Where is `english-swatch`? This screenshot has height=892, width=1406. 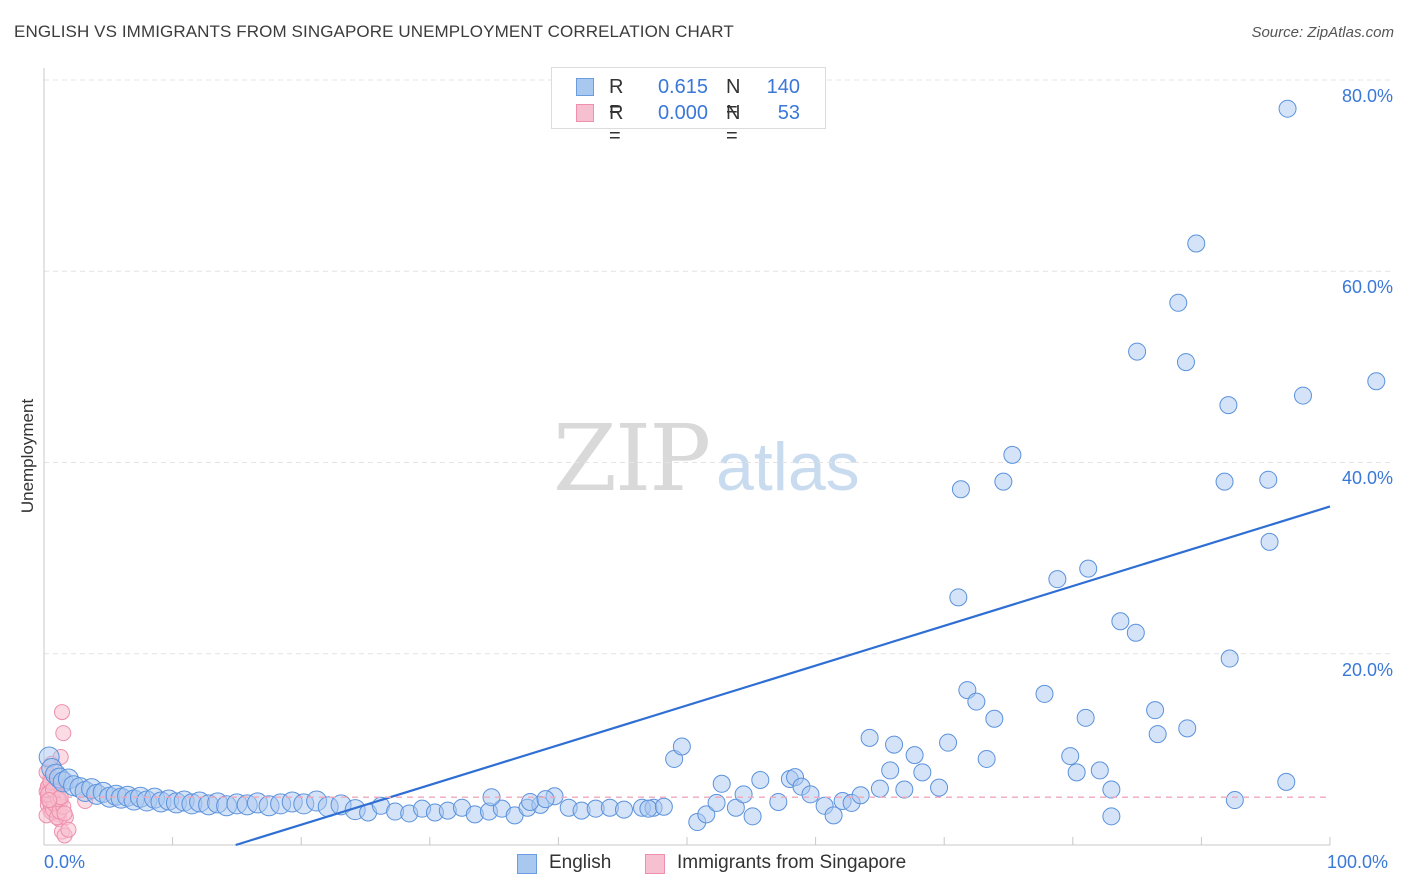 english-swatch is located at coordinates (585, 87).